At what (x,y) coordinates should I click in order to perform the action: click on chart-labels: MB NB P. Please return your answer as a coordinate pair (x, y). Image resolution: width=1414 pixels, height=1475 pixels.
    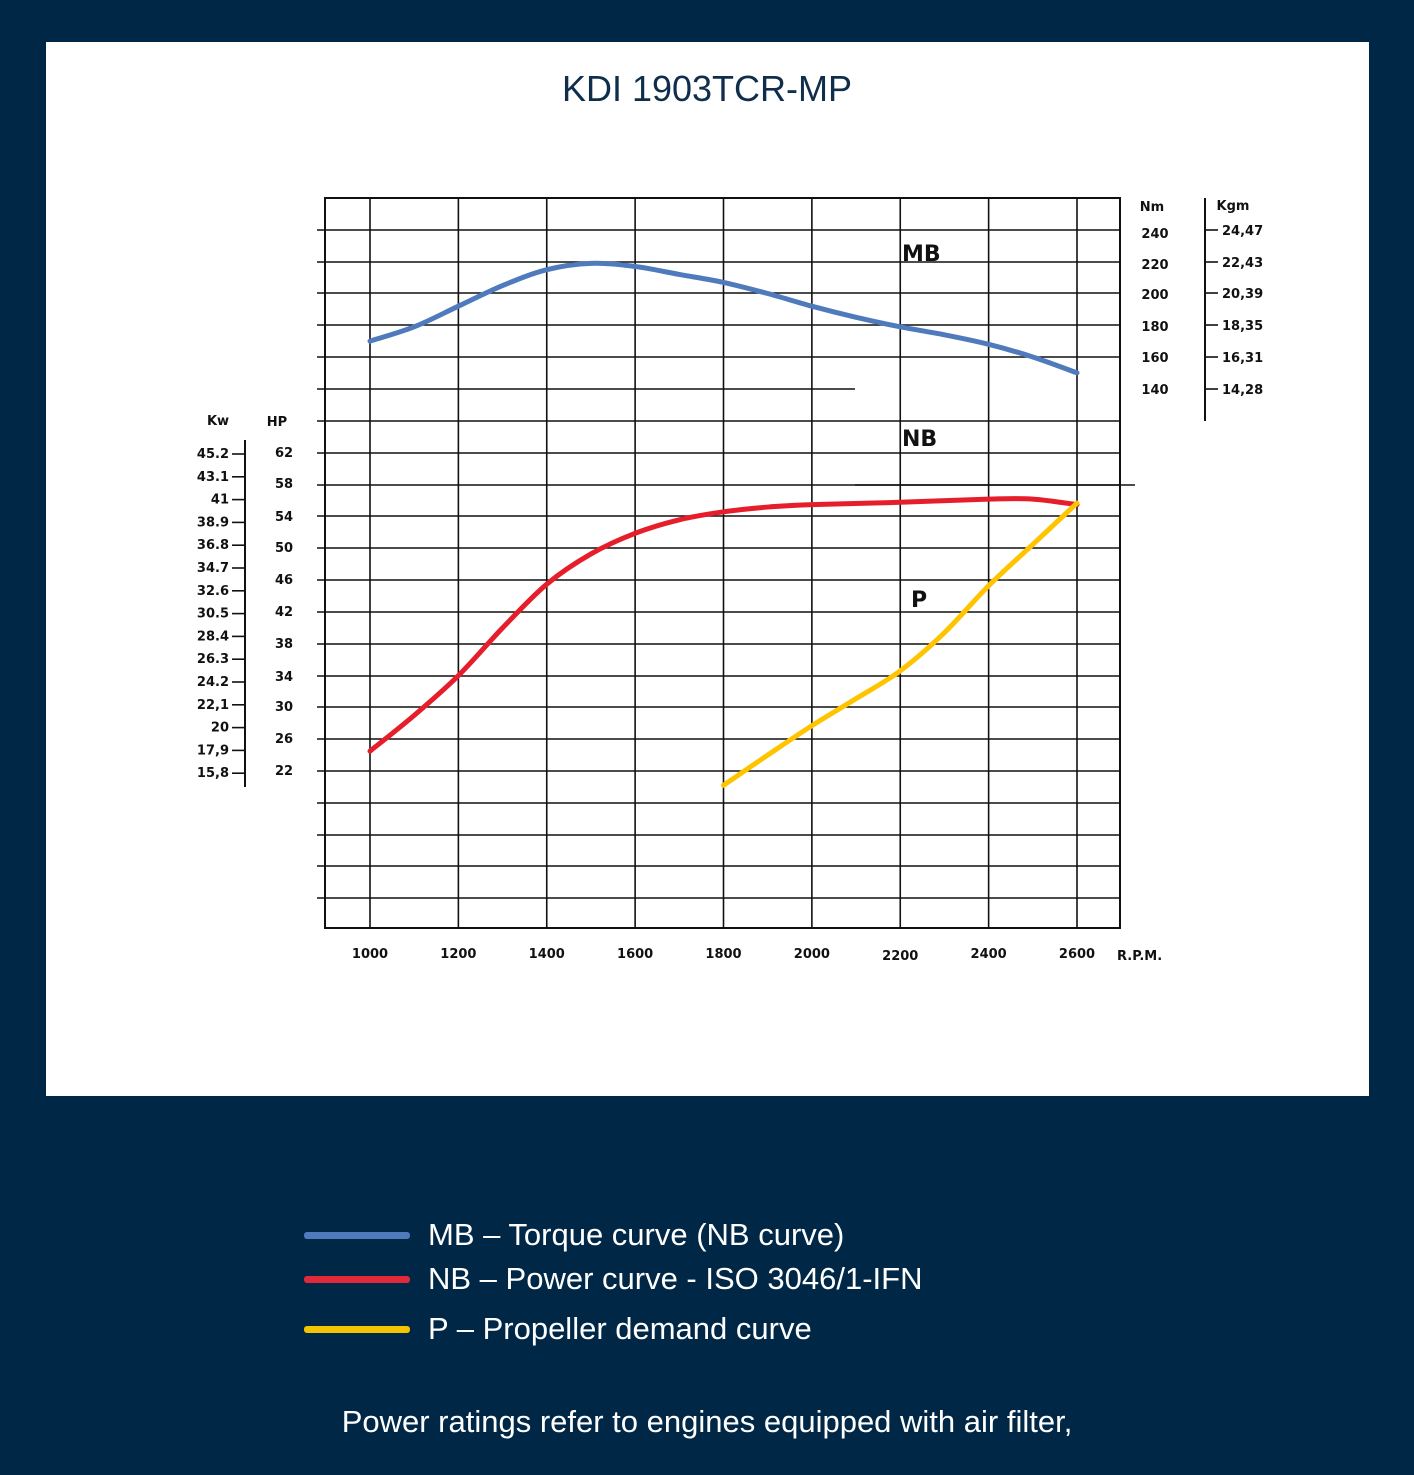
    Looking at the image, I should click on (921, 427).